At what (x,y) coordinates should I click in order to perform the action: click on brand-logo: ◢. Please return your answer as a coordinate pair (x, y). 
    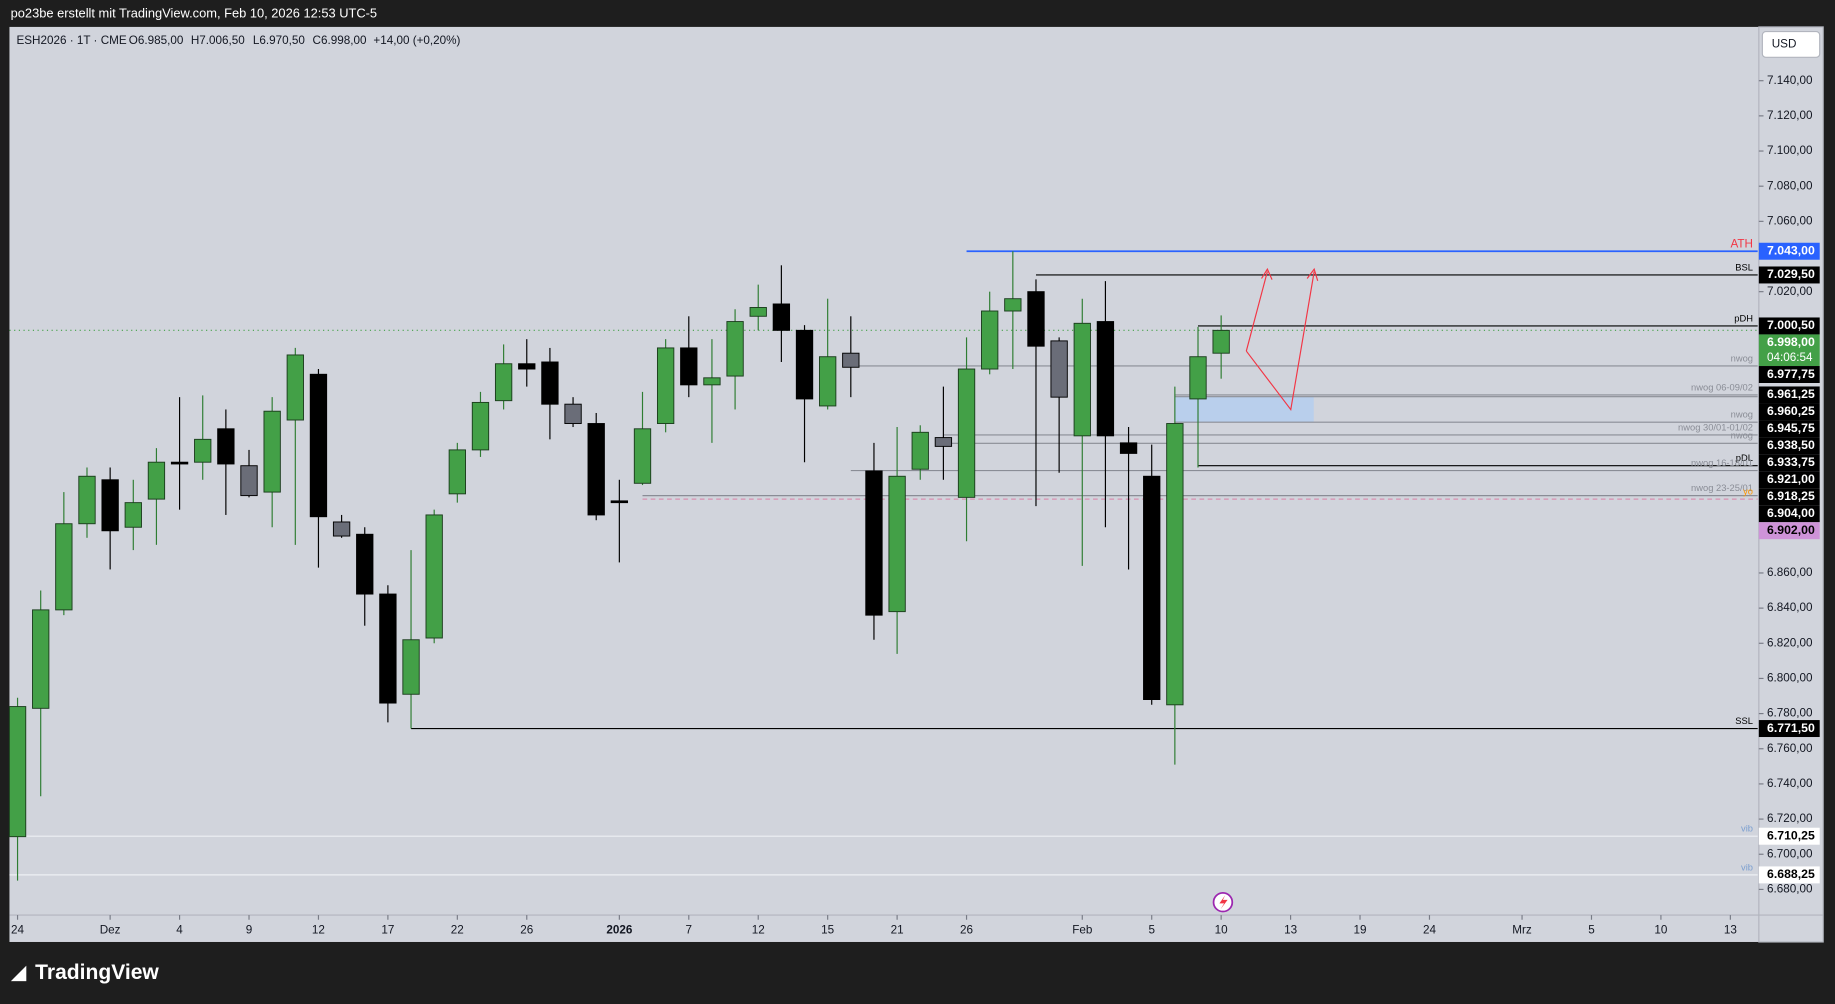
    Looking at the image, I should click on (19, 972).